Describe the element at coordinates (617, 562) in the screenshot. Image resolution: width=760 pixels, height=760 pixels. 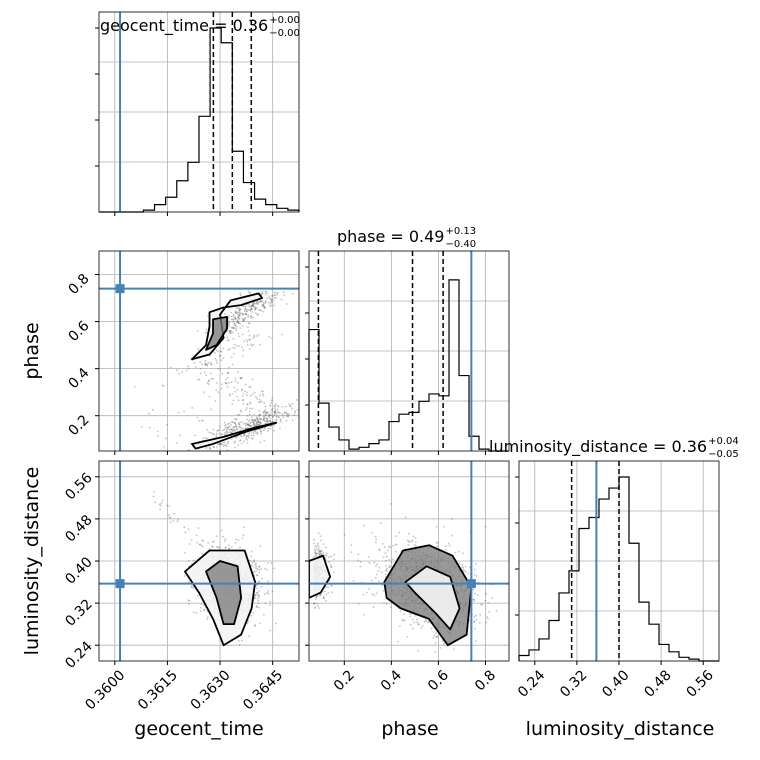
I see `hist-panel-luminosity_distance` at that location.